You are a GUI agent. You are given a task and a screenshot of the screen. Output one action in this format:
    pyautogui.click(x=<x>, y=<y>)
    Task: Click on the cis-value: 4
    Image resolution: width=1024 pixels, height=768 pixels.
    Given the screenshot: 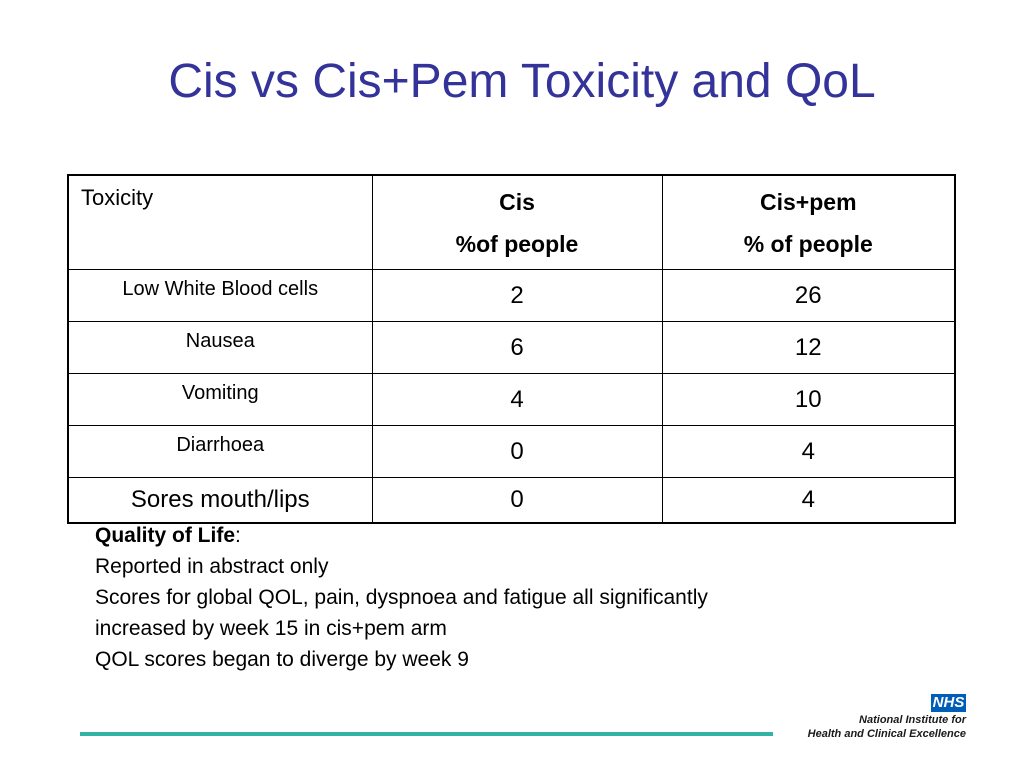 What is the action you would take?
    pyautogui.click(x=517, y=399)
    